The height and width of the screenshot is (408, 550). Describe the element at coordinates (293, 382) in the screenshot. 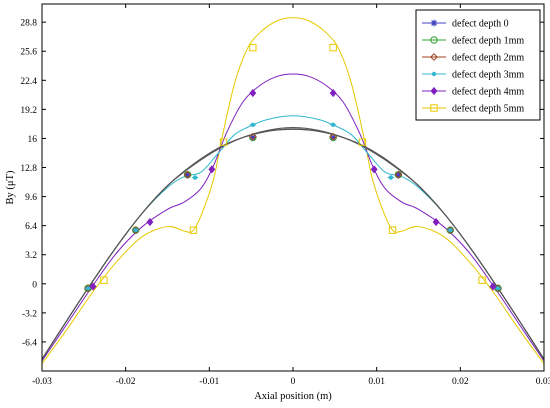

I see `x-tick-label: 0` at that location.